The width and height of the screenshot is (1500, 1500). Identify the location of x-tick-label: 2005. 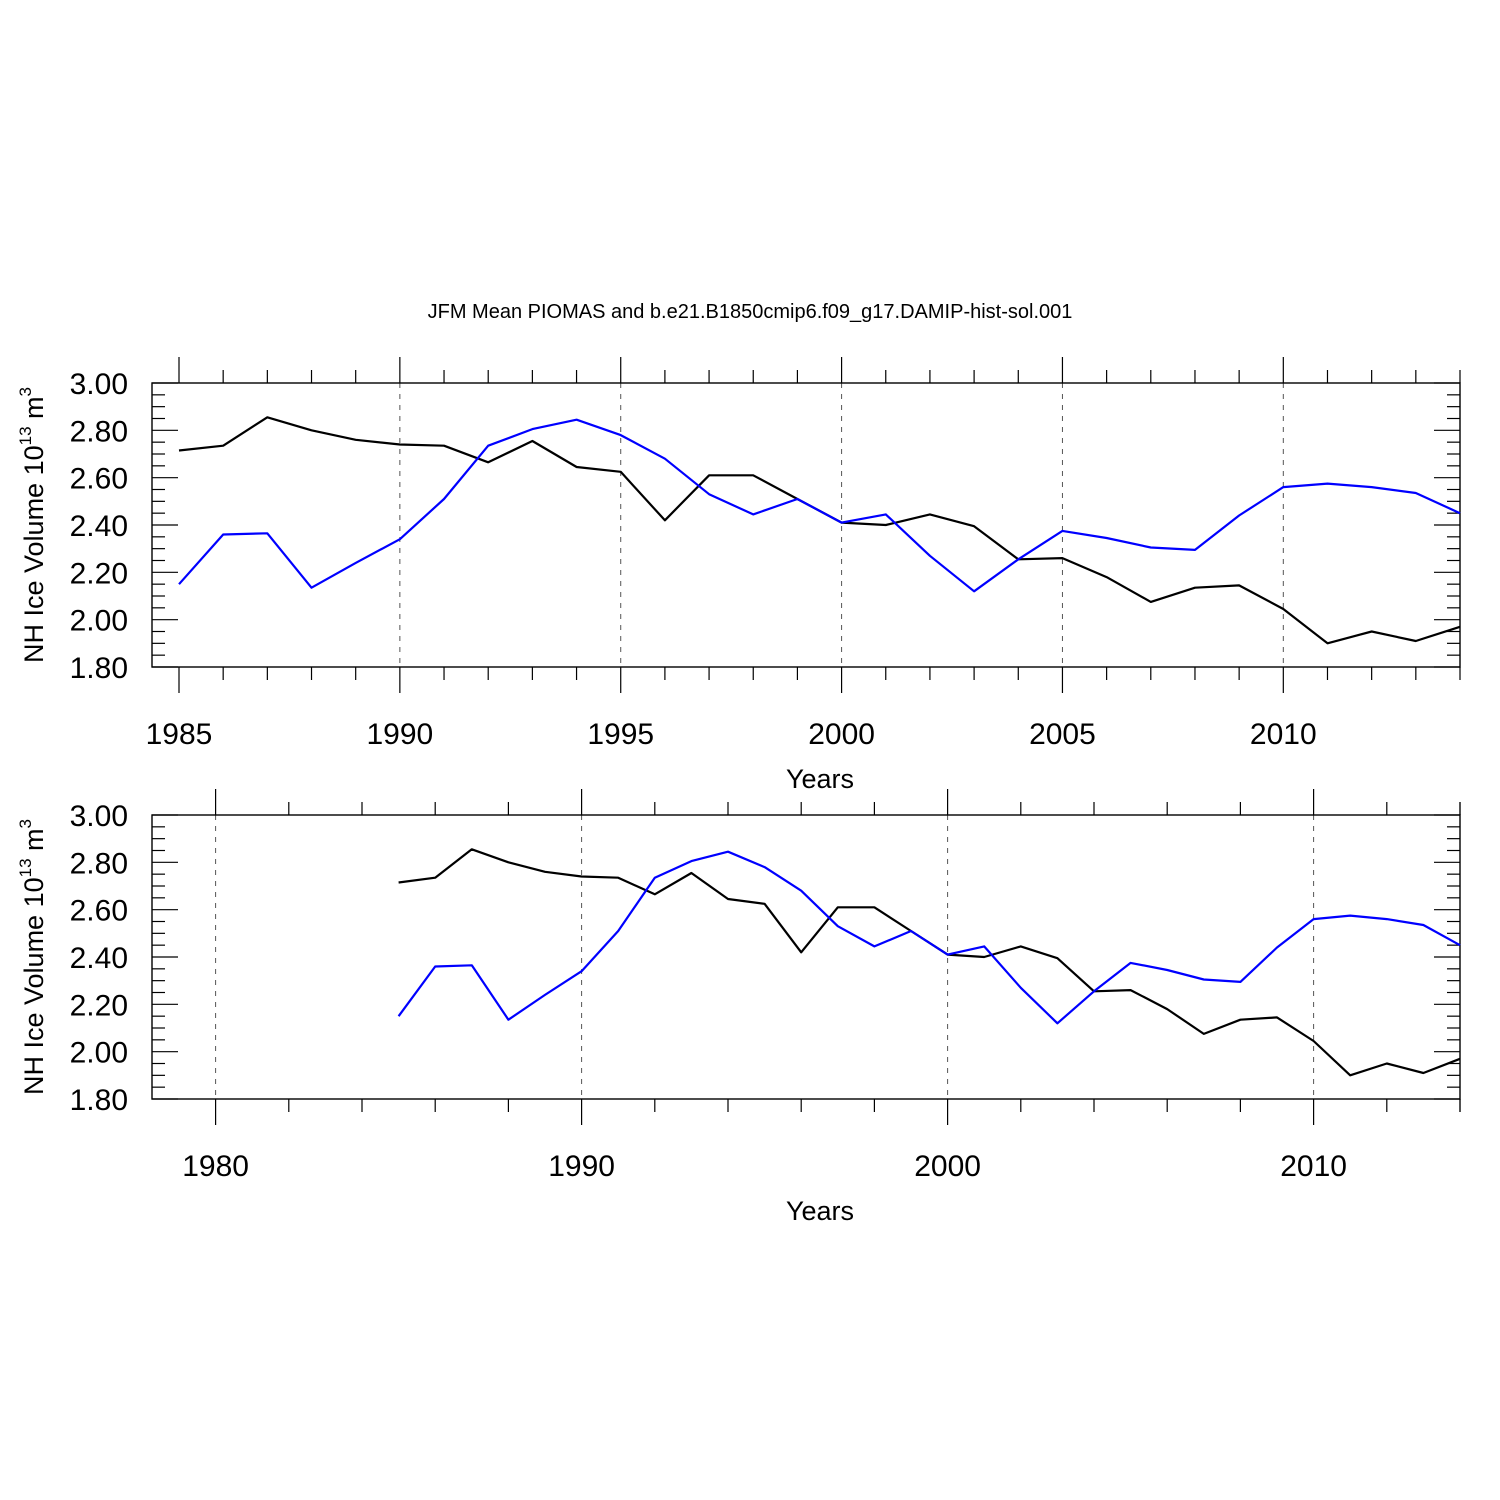
(1062, 734).